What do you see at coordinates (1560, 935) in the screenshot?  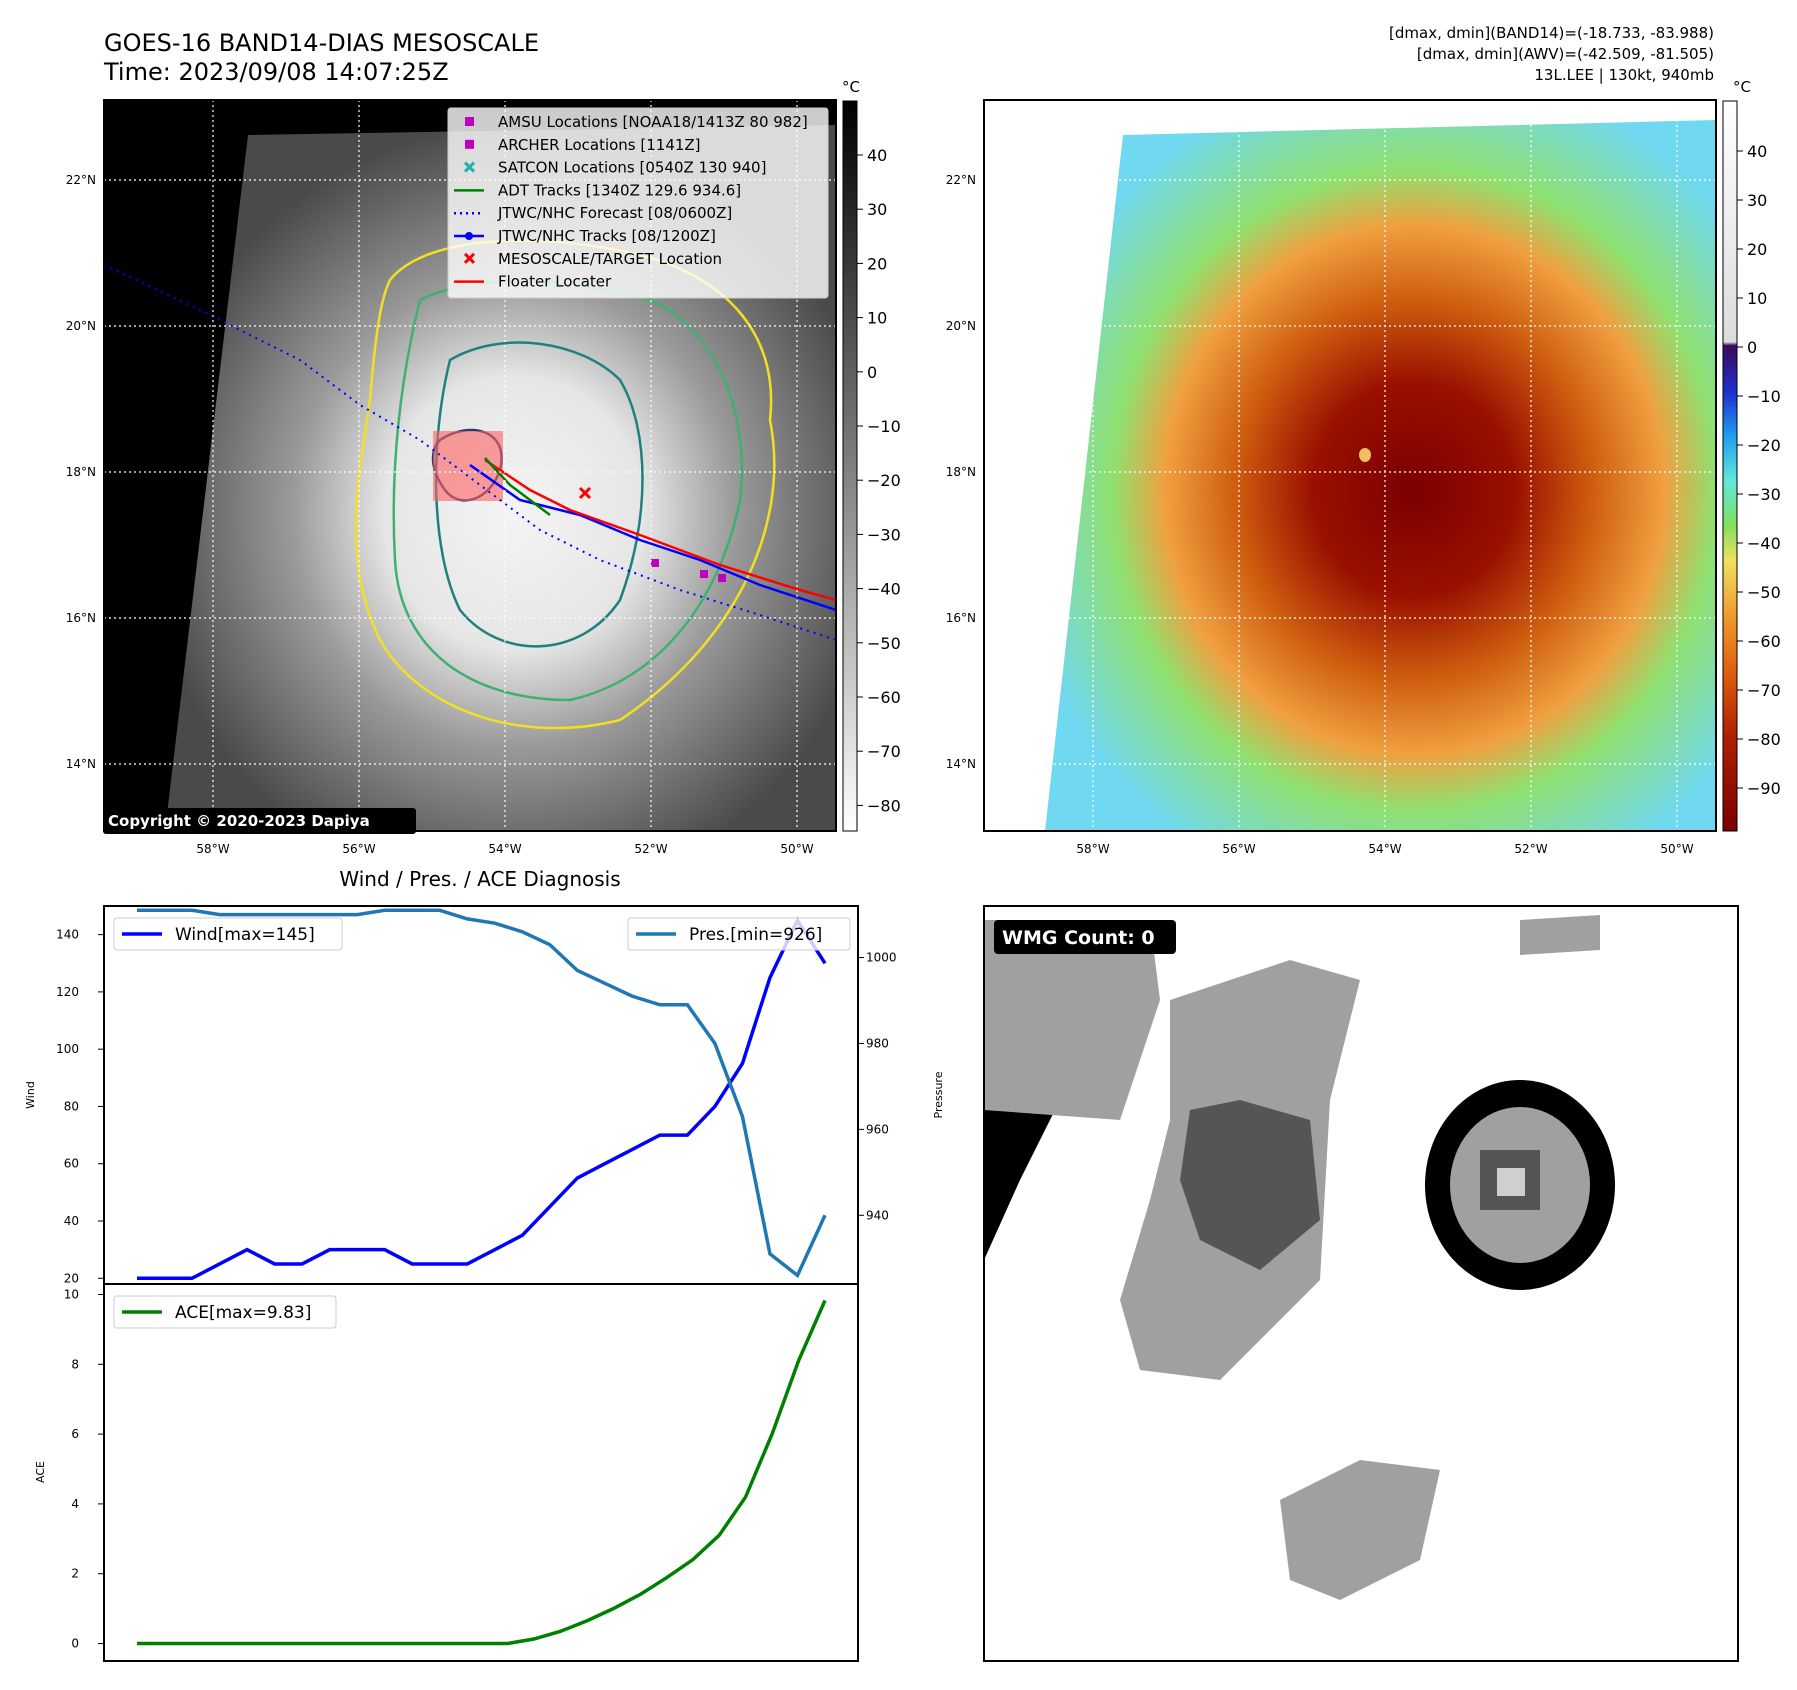 I see `wmg-gray-region-ne` at bounding box center [1560, 935].